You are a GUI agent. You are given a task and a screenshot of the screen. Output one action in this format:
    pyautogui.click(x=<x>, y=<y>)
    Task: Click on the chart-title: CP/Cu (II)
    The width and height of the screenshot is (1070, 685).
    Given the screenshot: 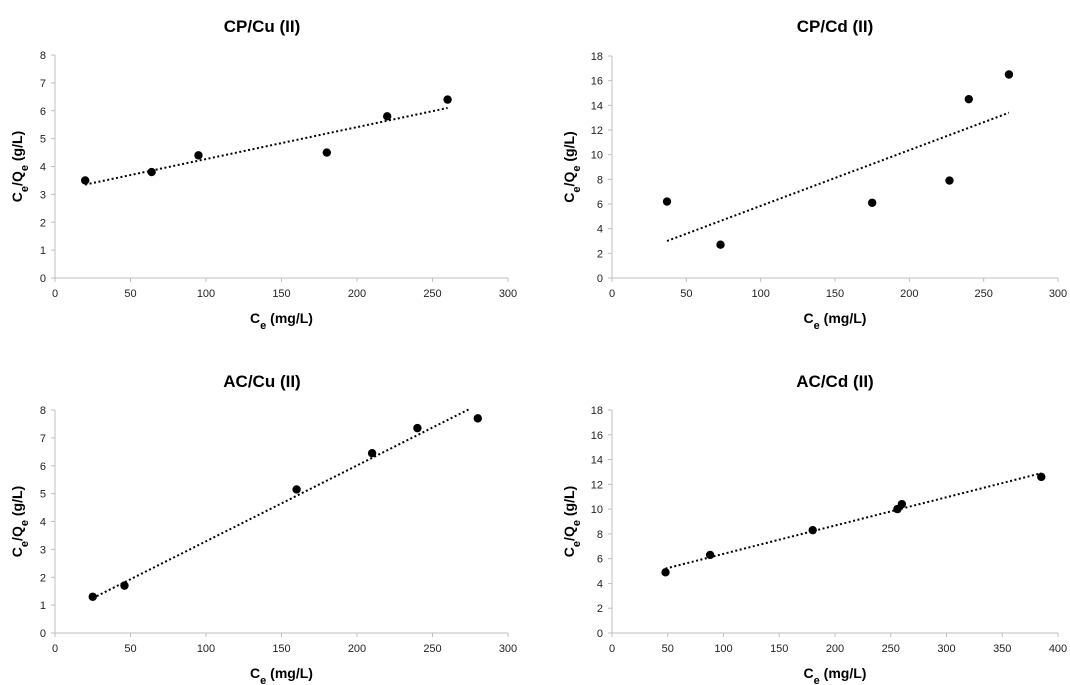 What is the action you would take?
    pyautogui.click(x=262, y=26)
    